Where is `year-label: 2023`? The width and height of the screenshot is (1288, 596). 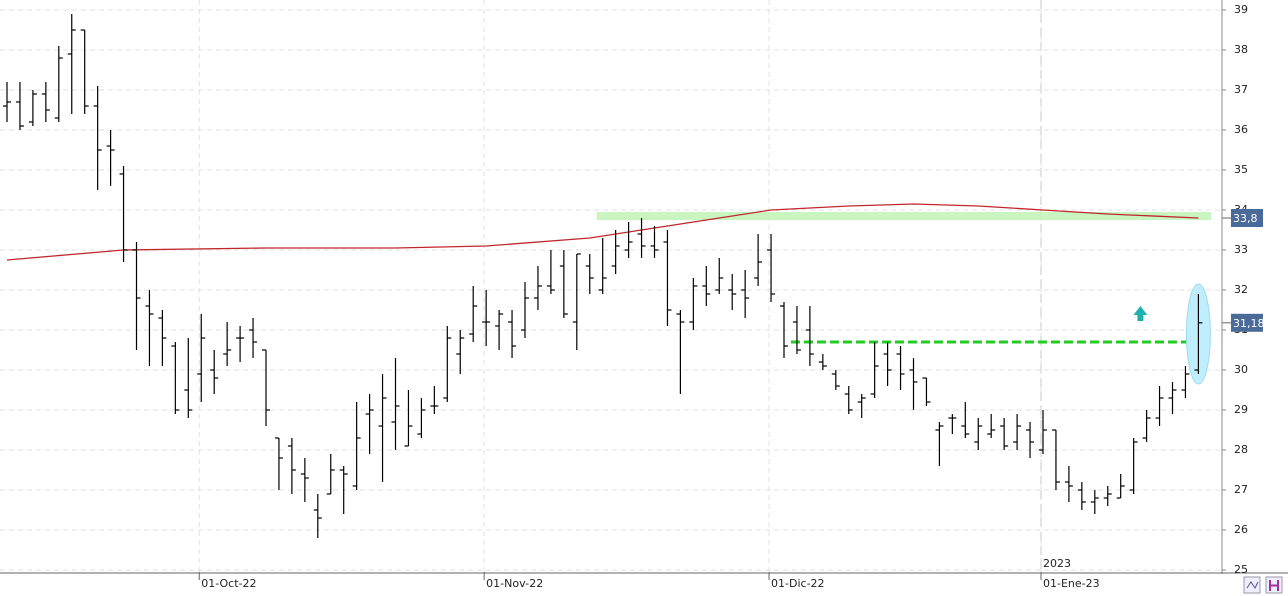 year-label: 2023 is located at coordinates (1057, 563).